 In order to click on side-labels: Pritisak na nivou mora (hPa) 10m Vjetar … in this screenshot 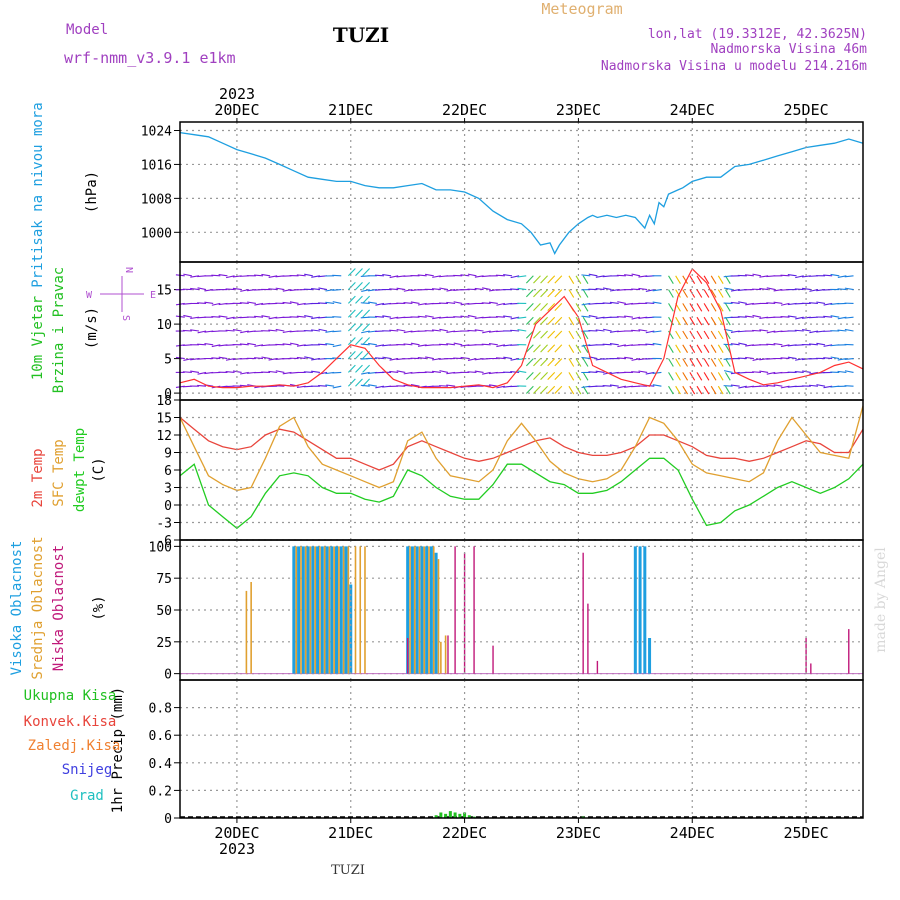, I will do `click(67, 457)`.